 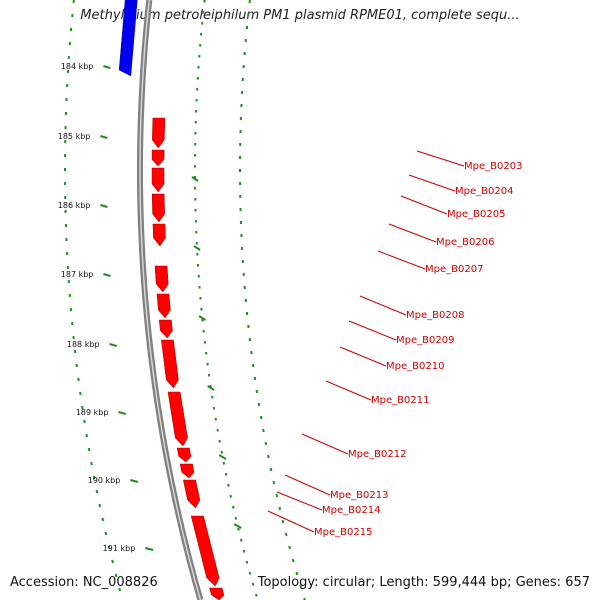 I want to click on gc-content-outer-track, so click(x=93, y=296).